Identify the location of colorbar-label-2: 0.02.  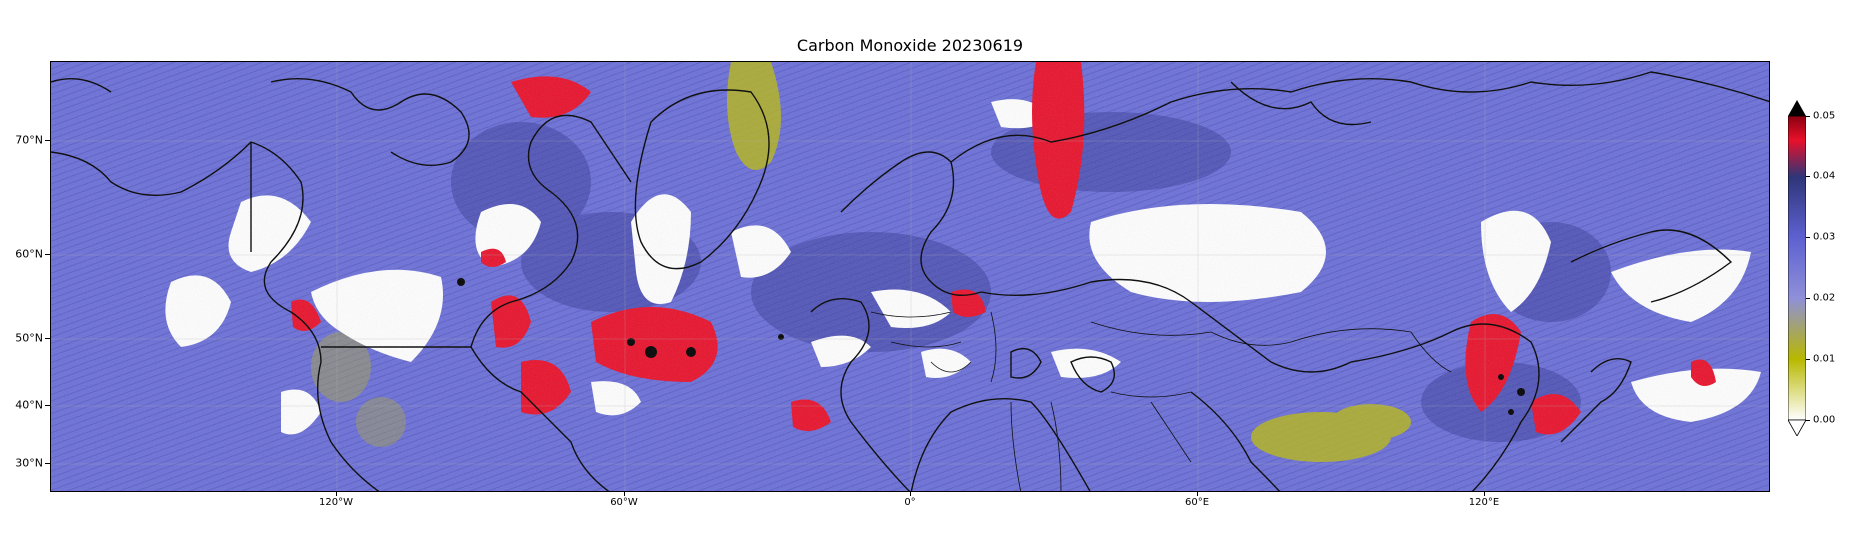
(1824, 298).